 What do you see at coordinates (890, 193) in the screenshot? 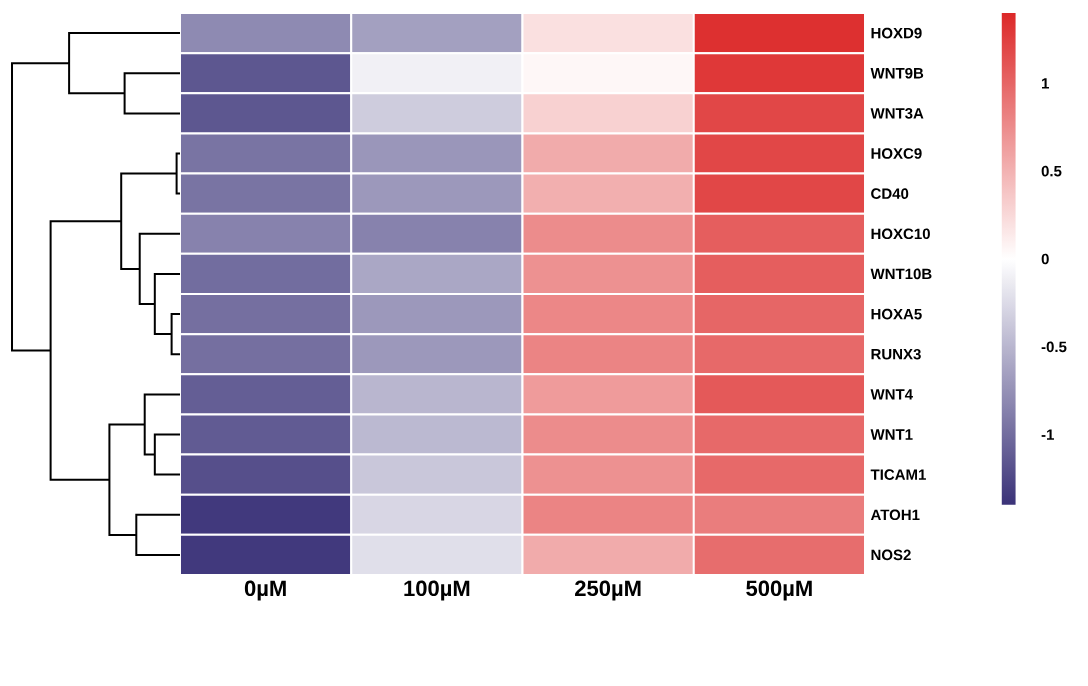
I see `y-tick-label: CD40` at bounding box center [890, 193].